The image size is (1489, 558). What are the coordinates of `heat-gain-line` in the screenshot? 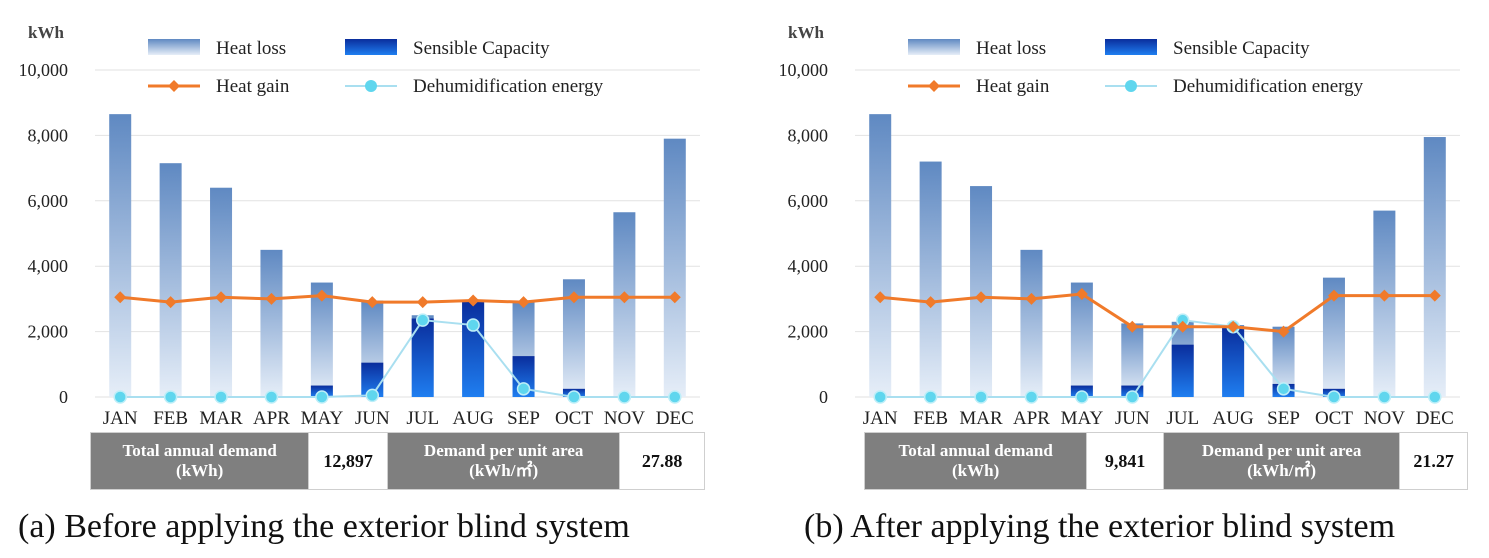 It's located at (397, 299).